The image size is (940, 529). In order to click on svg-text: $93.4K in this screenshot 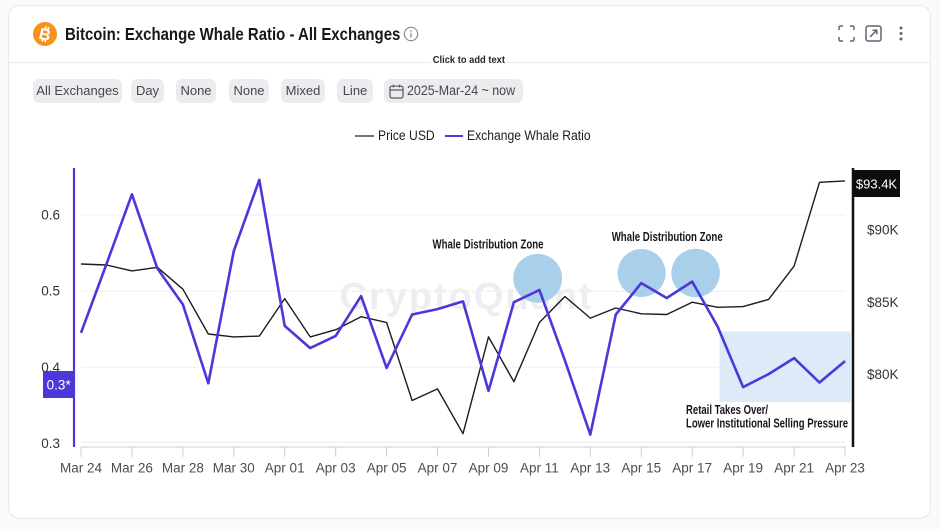, I will do `click(877, 183)`.